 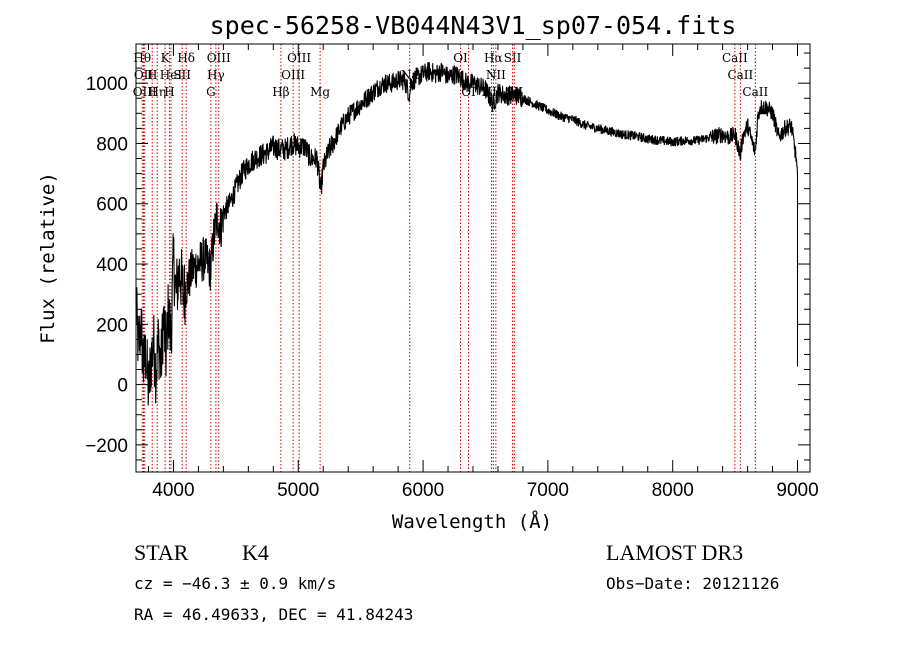 I want to click on subclass: K4, so click(x=255, y=552).